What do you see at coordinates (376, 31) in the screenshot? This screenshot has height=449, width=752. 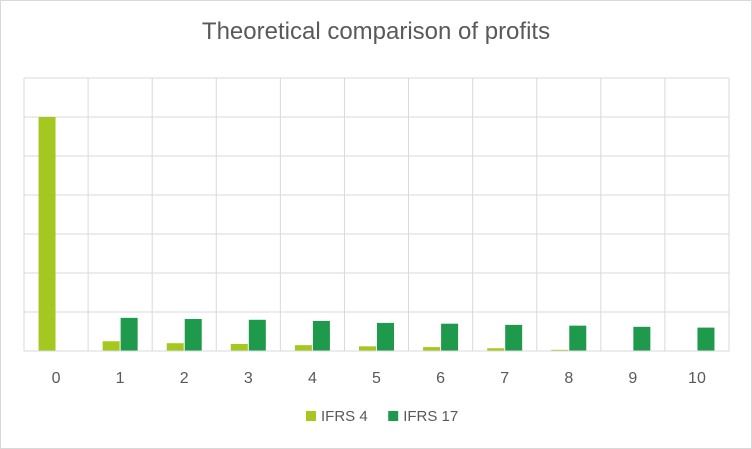 I see `chart-title: Theoretical comparison of profits` at bounding box center [376, 31].